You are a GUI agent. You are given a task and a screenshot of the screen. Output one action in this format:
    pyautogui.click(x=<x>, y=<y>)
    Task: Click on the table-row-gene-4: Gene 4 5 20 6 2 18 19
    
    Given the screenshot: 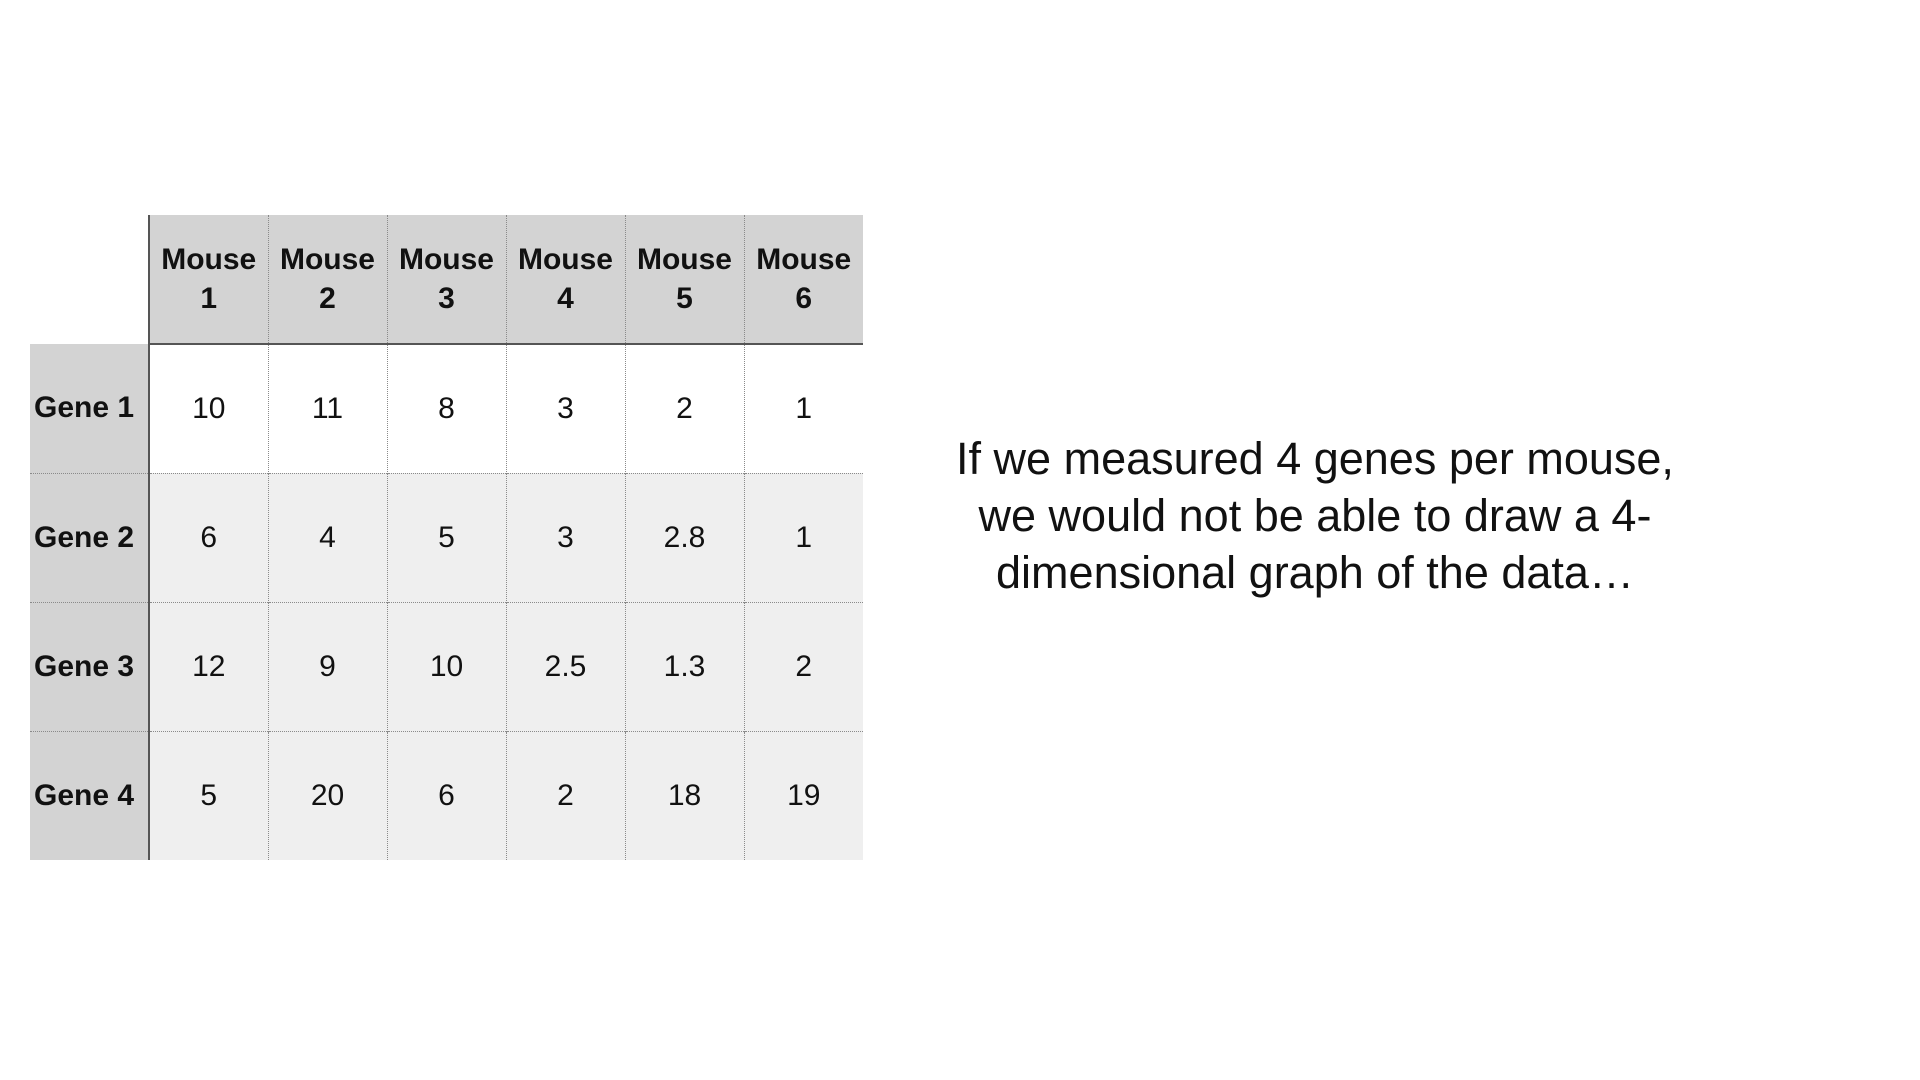 What is the action you would take?
    pyautogui.click(x=446, y=795)
    